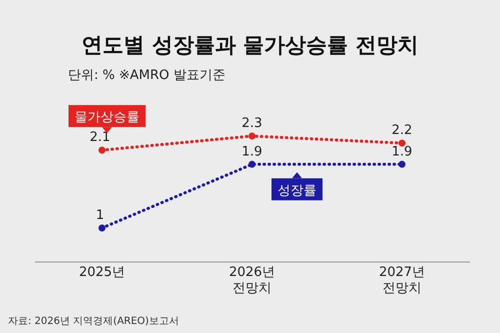 The height and width of the screenshot is (333, 500). Describe the element at coordinates (107, 118) in the screenshot. I see `series-label: 물가상승률` at that location.